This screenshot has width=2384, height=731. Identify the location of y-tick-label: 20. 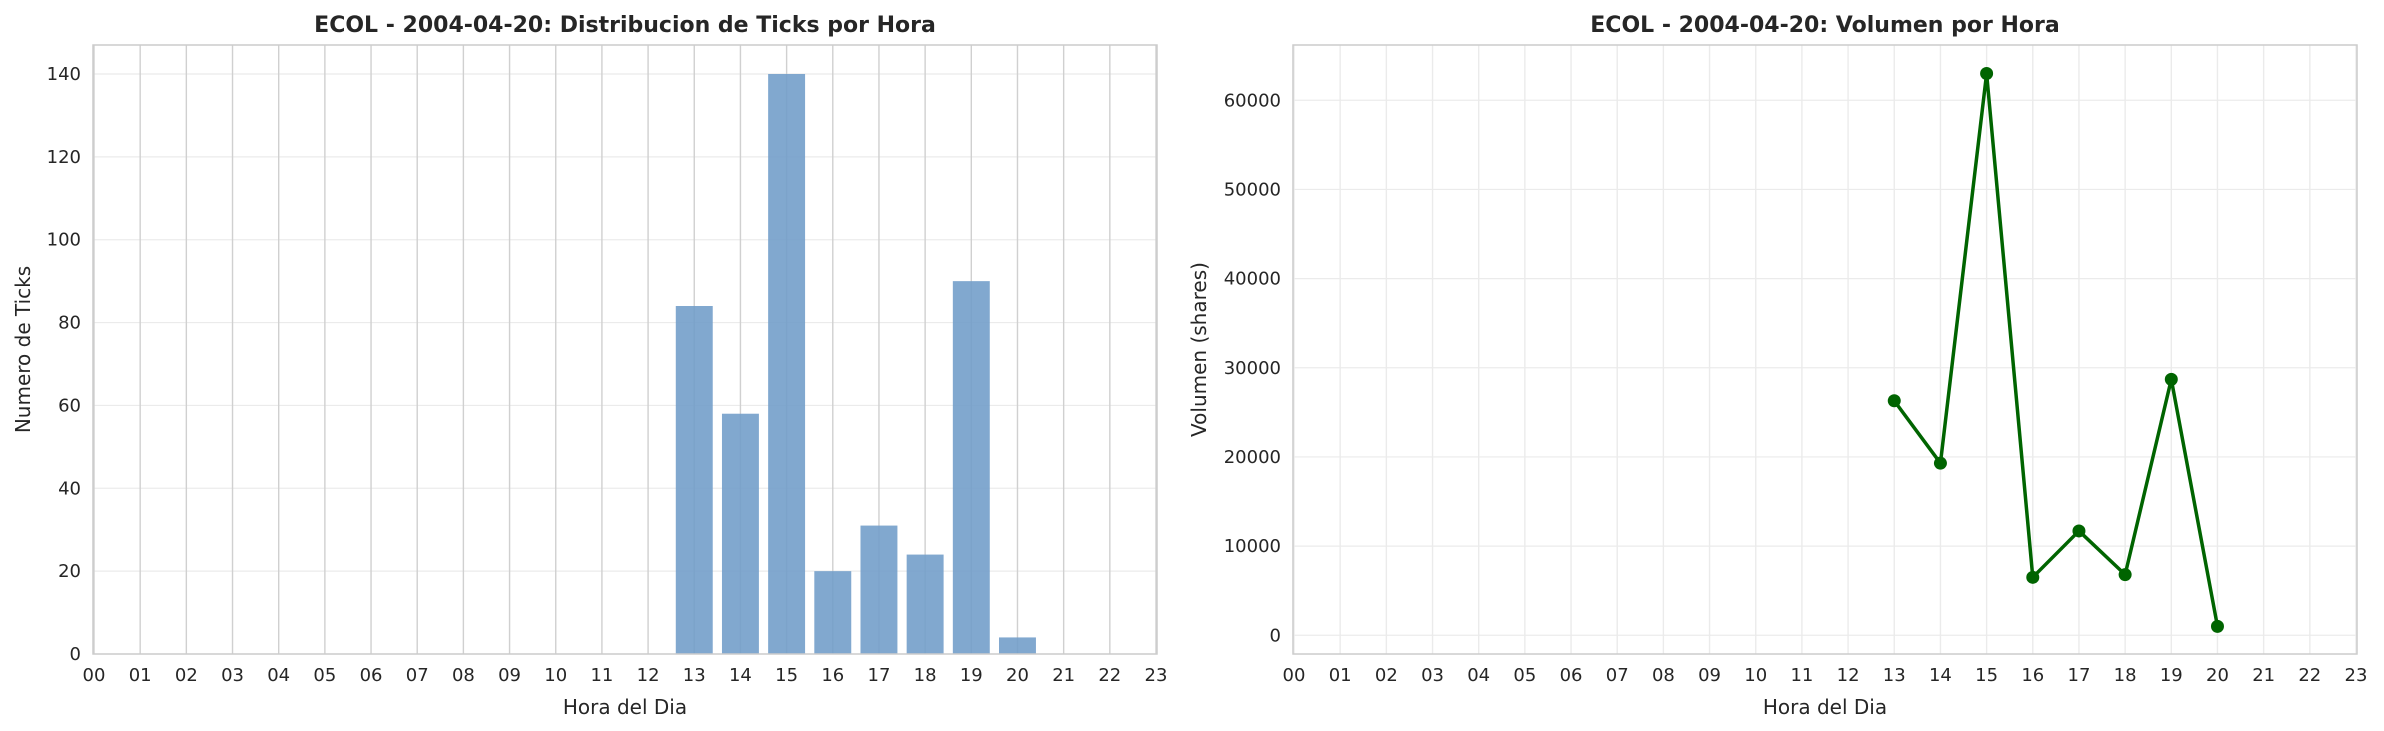
(69, 571).